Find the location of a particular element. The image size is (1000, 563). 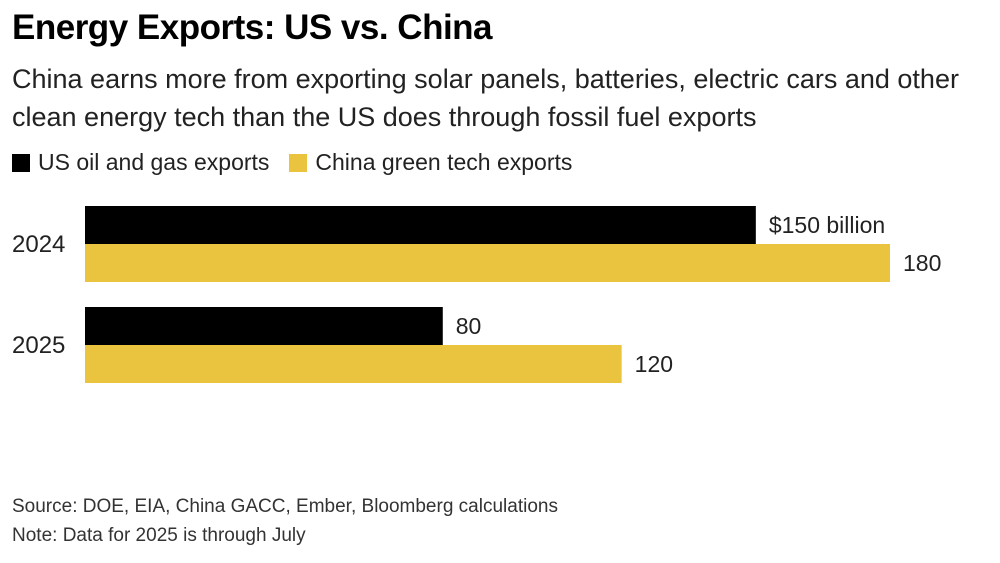

data-label-china-2024: 180 is located at coordinates (922, 263).